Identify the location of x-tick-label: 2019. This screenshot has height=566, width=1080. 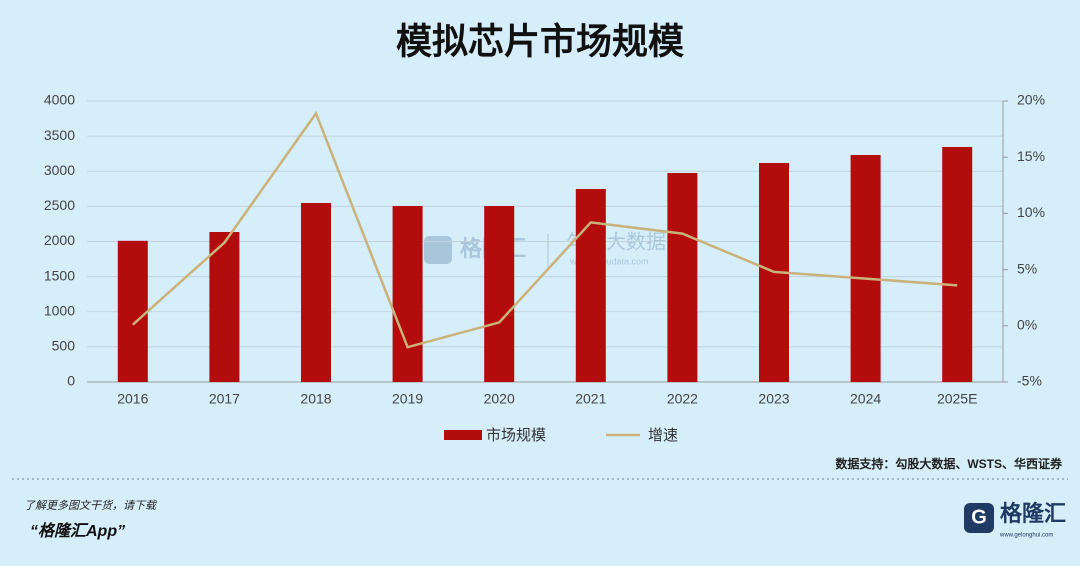
(407, 399).